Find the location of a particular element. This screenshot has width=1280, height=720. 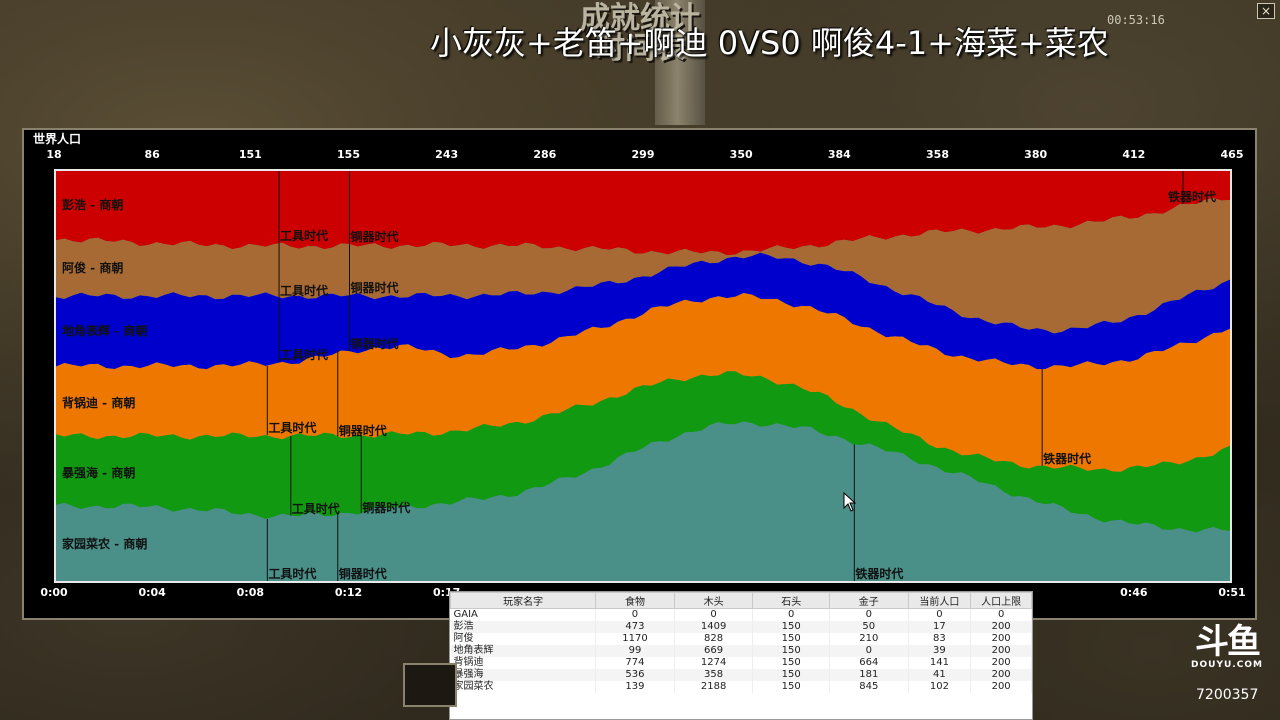

stats-header: 食物 is located at coordinates (635, 600).